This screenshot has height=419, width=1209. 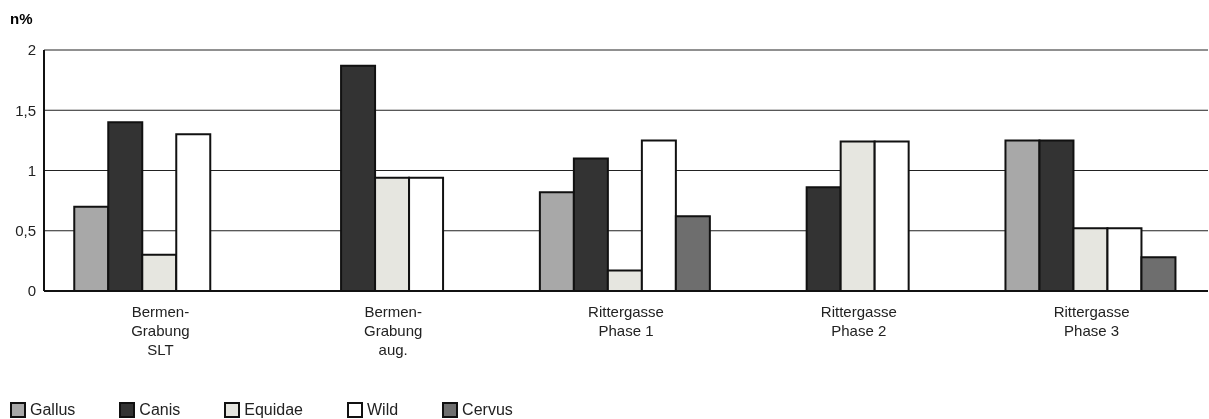 What do you see at coordinates (273, 410) in the screenshot?
I see `legend-label: Equidae` at bounding box center [273, 410].